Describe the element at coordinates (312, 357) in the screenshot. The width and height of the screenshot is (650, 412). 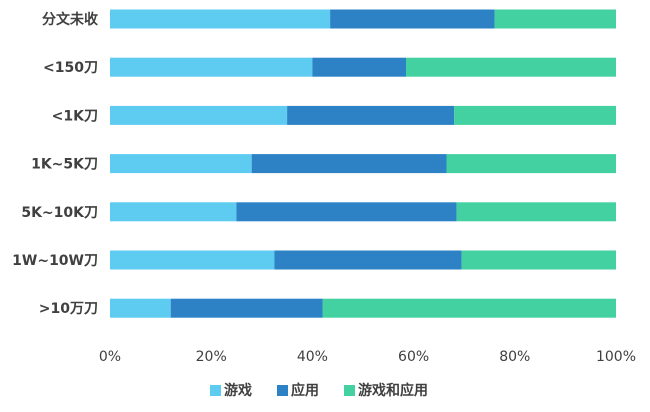
I see `x-tick-label: 40%` at that location.